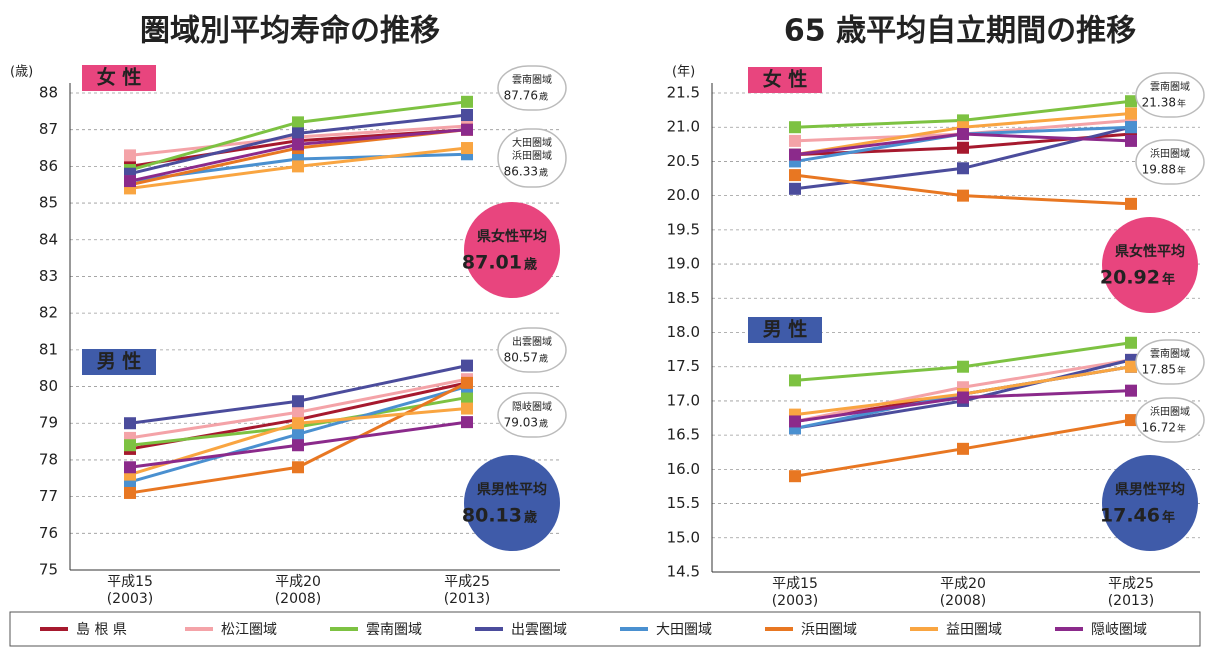 The height and width of the screenshot is (648, 1208). Describe the element at coordinates (683, 195) in the screenshot. I see `y-tick-label: 20.0` at that location.